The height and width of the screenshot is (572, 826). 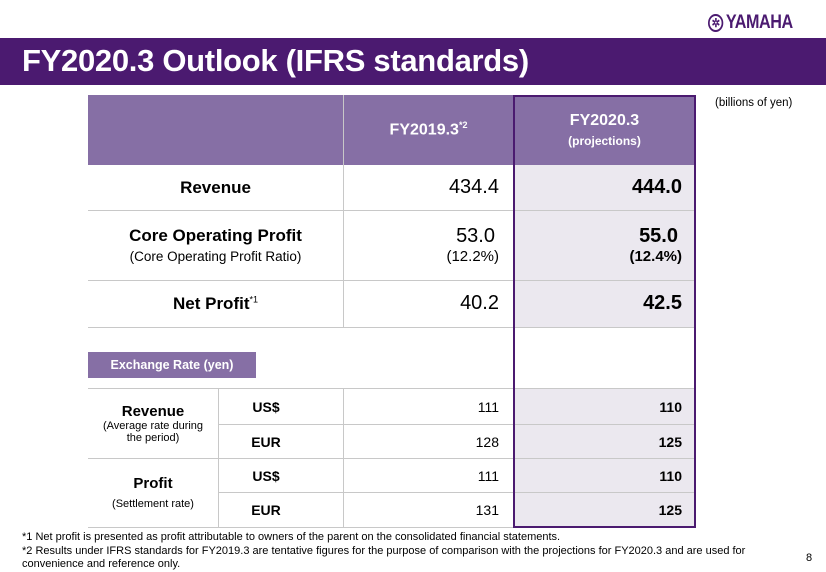 I want to click on core-proj: 55.0 (12.4%), so click(x=604, y=245).